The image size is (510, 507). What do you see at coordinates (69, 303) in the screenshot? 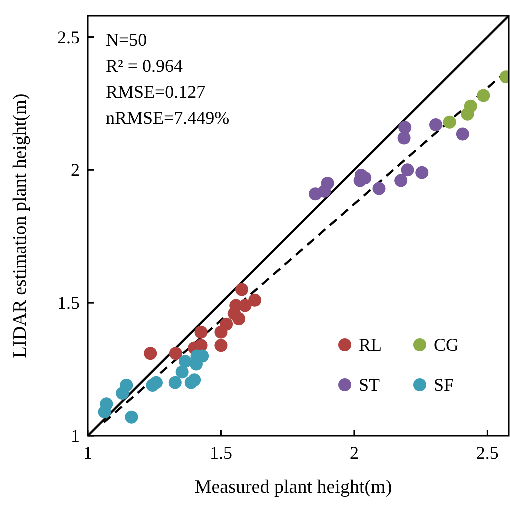
I see `y-tick-label: 1.5` at bounding box center [69, 303].